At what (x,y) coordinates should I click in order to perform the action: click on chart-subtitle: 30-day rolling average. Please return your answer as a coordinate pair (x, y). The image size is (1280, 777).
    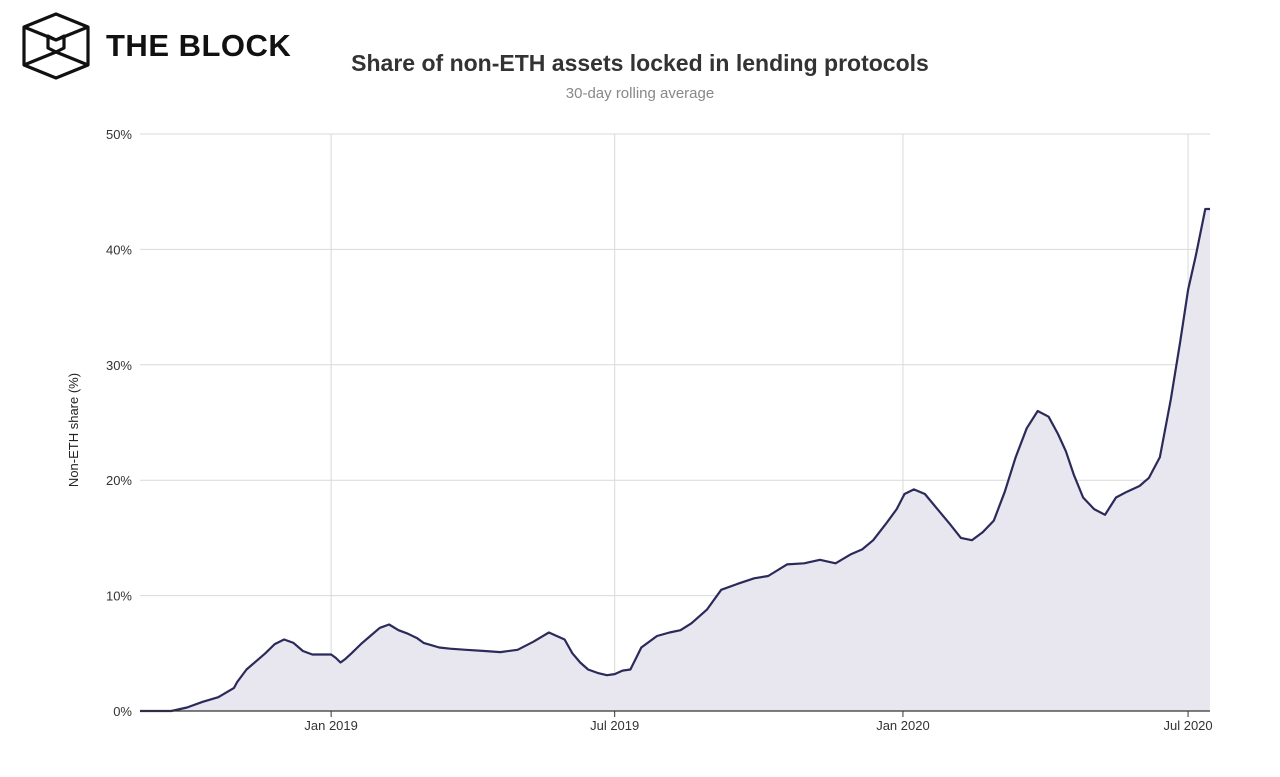
    Looking at the image, I should click on (640, 93).